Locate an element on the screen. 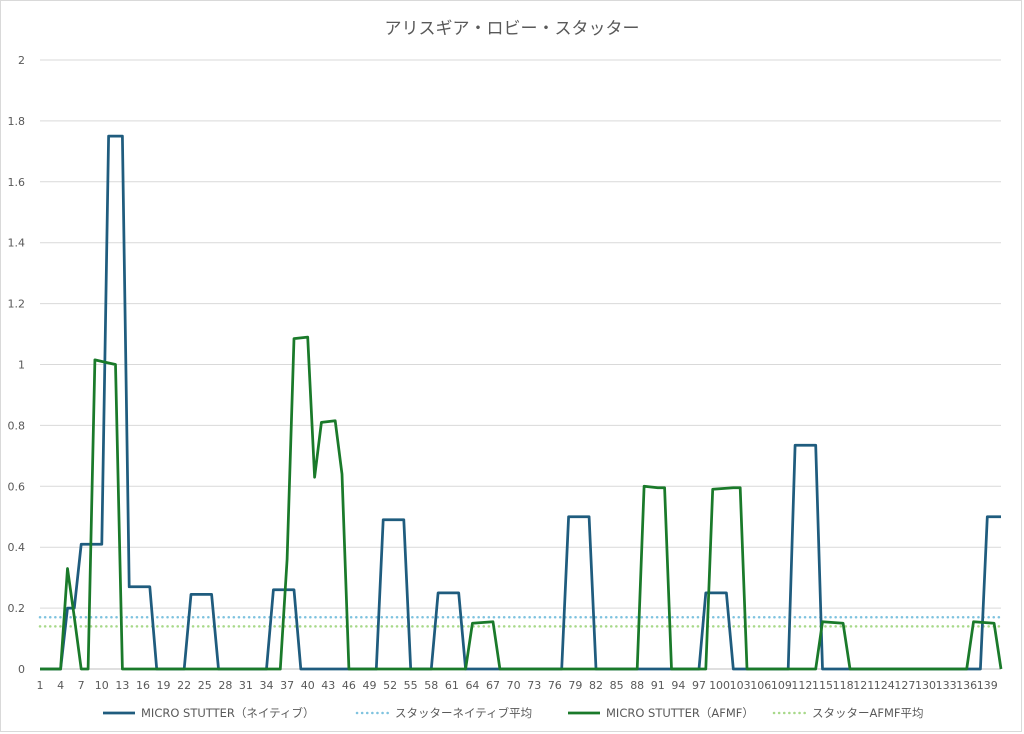 This screenshot has width=1024, height=734. x-tick-label: 49 is located at coordinates (369, 685).